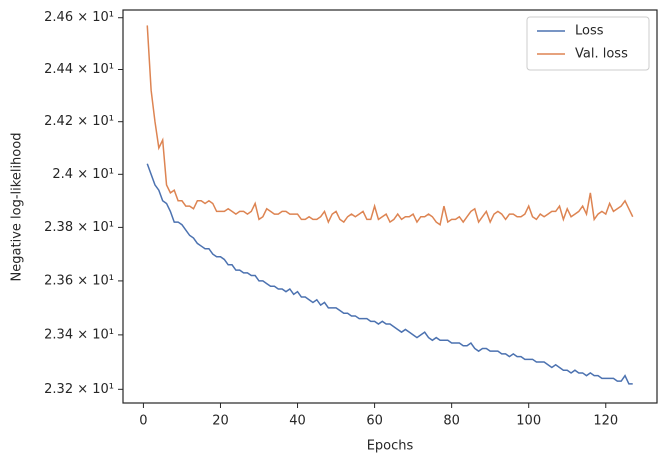 Image resolution: width=667 pixels, height=463 pixels. Describe the element at coordinates (17, 207) in the screenshot. I see `y-axis-label: Negative log-likelihood` at that location.